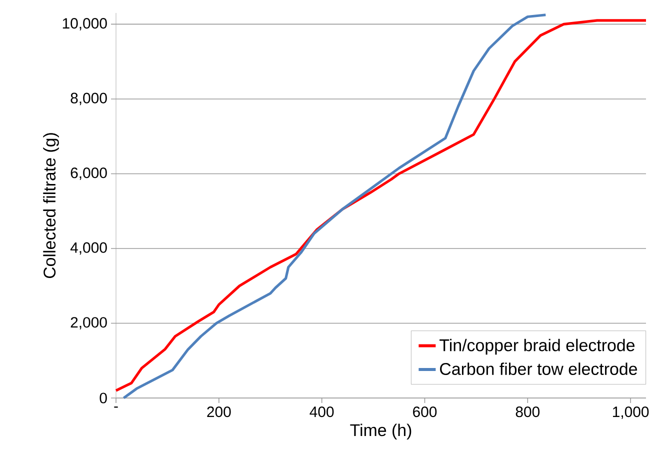 This screenshot has width=665, height=467. Describe the element at coordinates (219, 412) in the screenshot. I see `x-tick-label: 200` at that location.